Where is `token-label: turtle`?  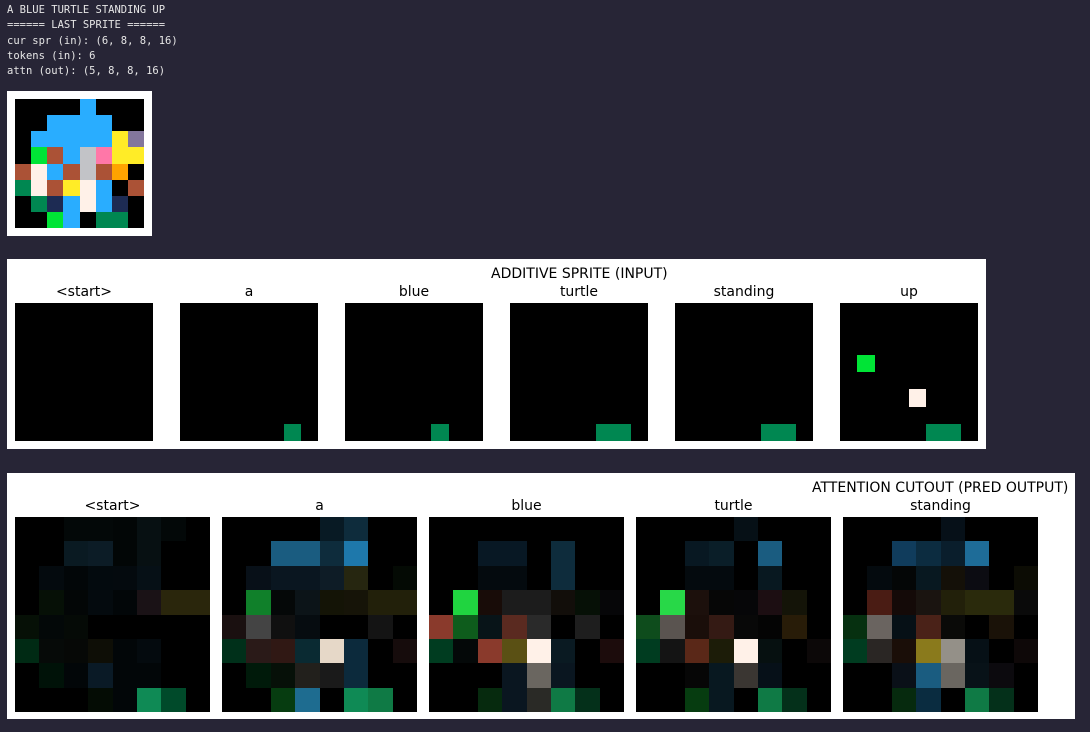 token-label: turtle is located at coordinates (579, 292).